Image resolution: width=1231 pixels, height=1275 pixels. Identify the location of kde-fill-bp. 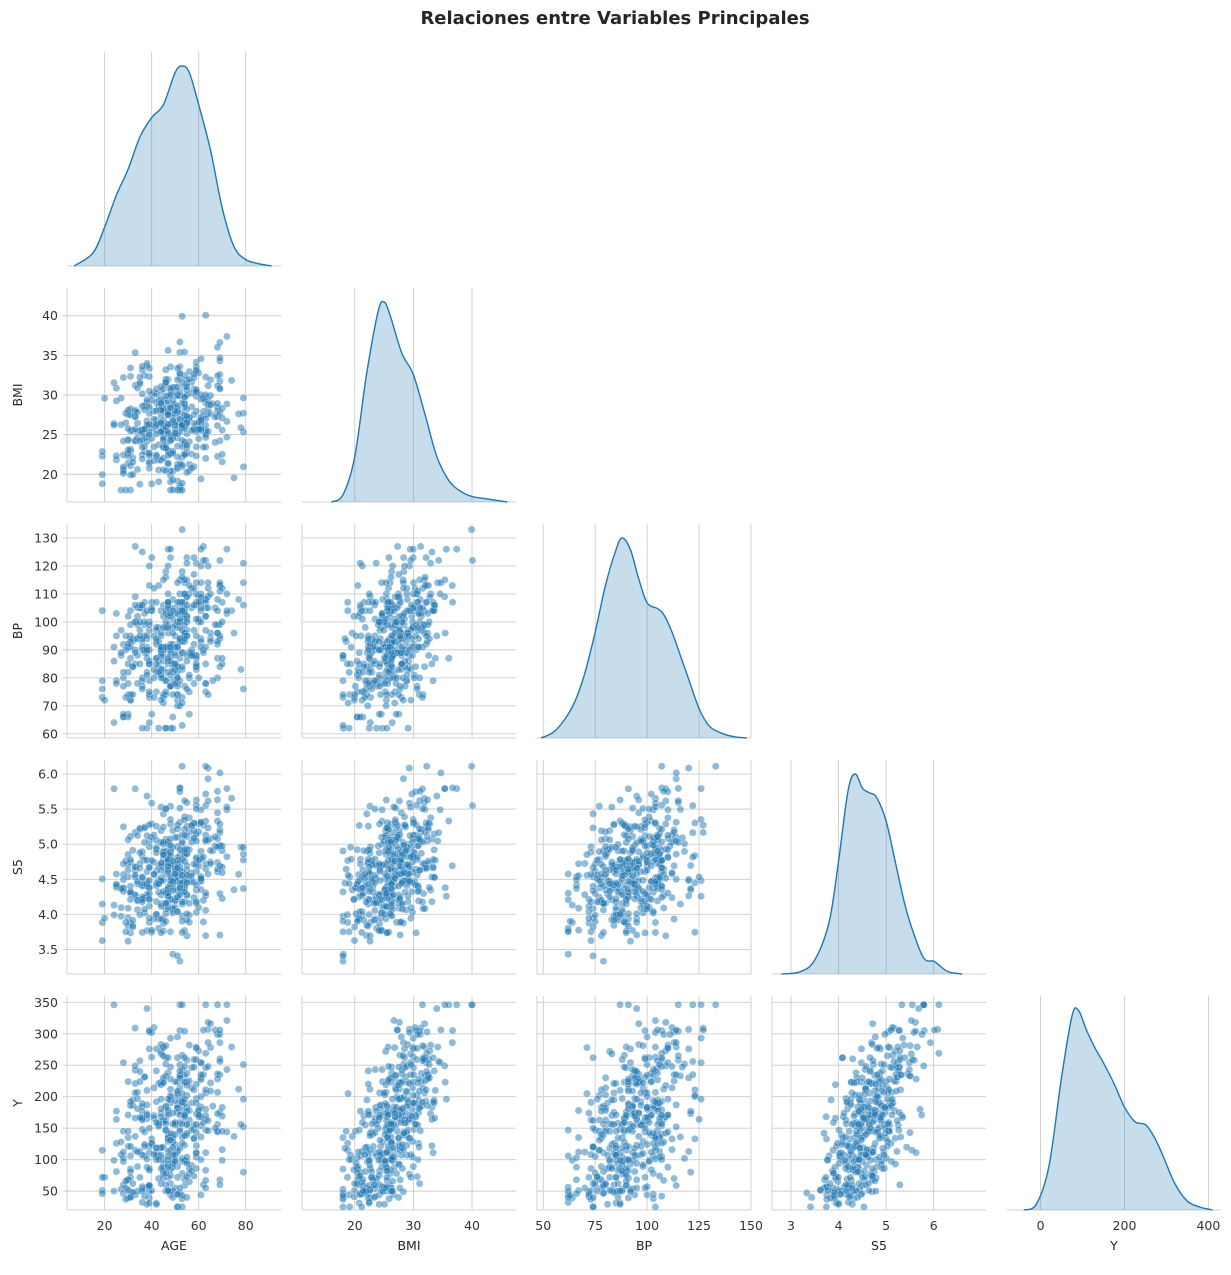
(644, 638).